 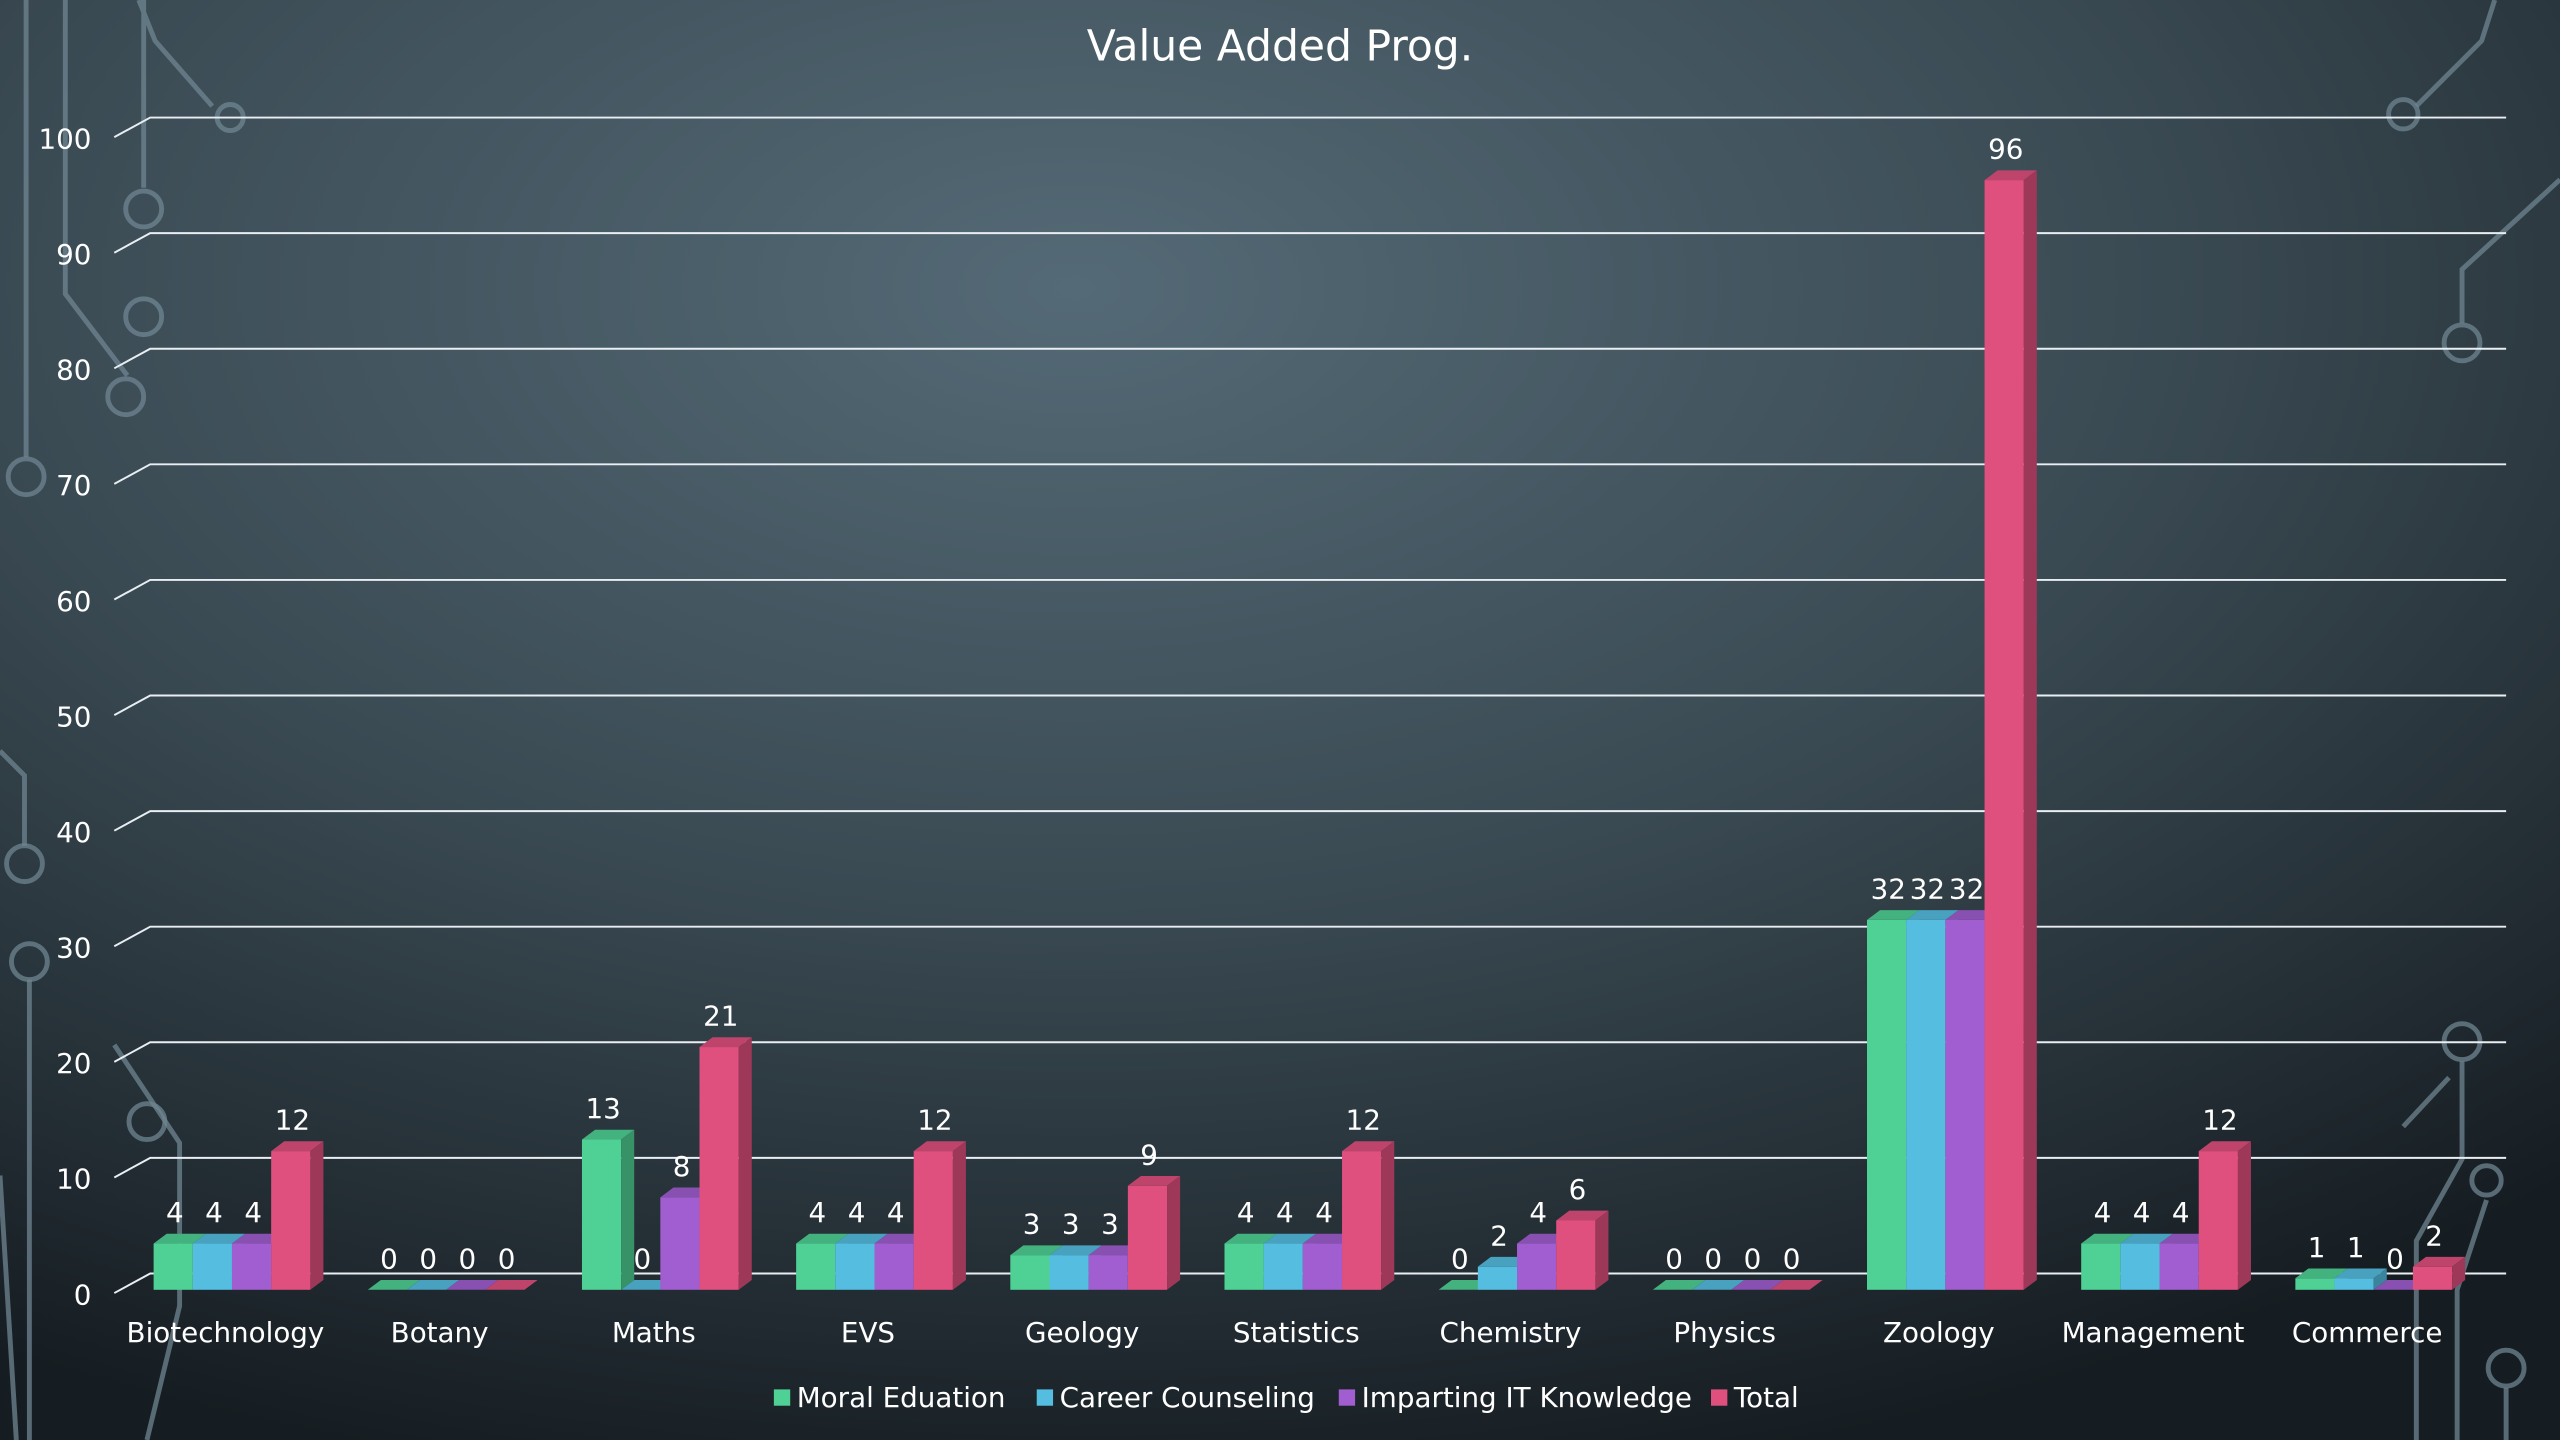 What do you see at coordinates (83, 1294) in the screenshot?
I see `y-tick-label: 0` at bounding box center [83, 1294].